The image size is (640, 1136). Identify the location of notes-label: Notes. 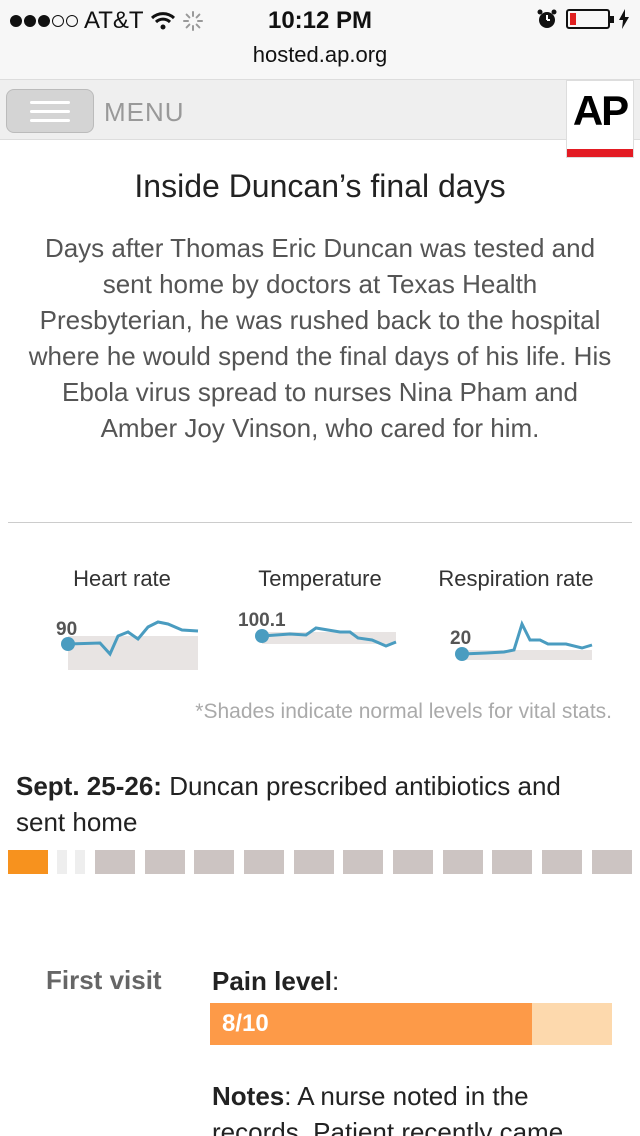
(248, 1096).